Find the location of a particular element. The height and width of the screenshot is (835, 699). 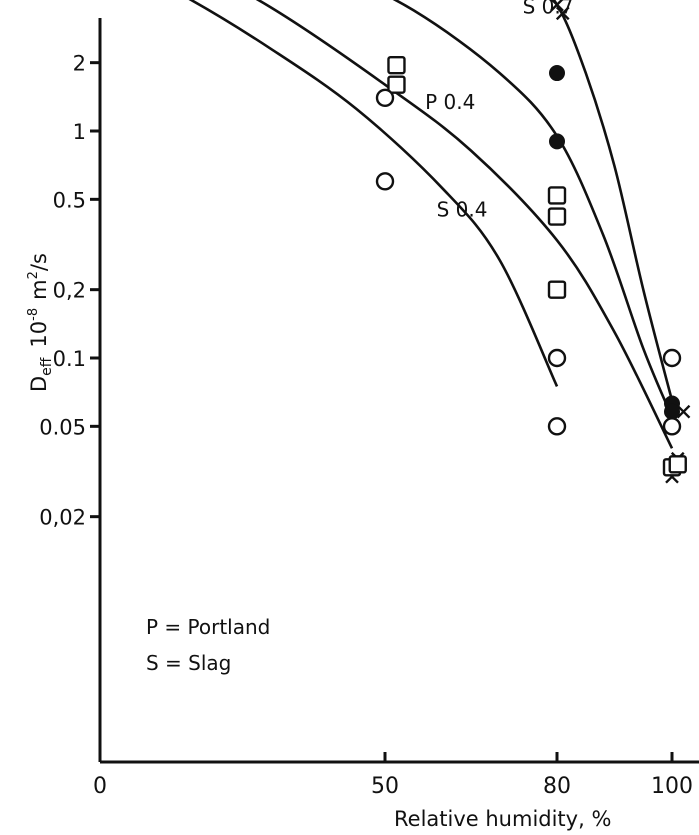

y-tick-label: 2 is located at coordinates (79, 64).